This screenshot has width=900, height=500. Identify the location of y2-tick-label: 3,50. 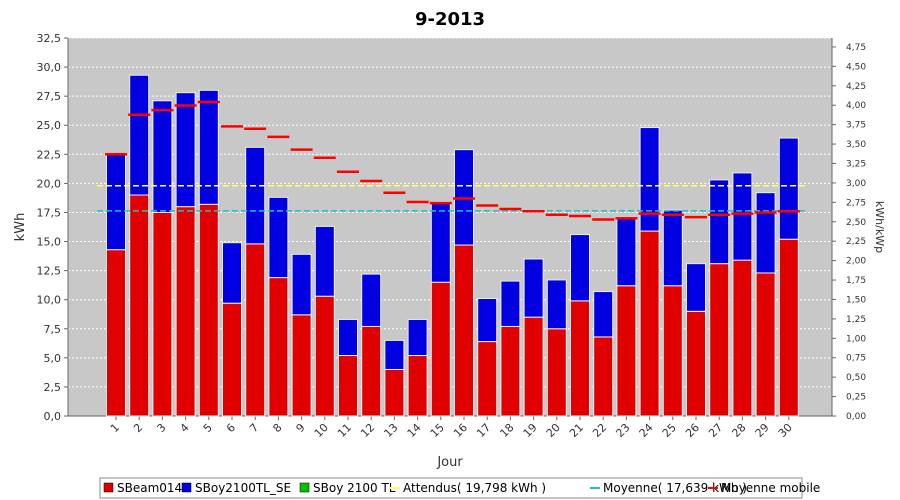
(856, 145).